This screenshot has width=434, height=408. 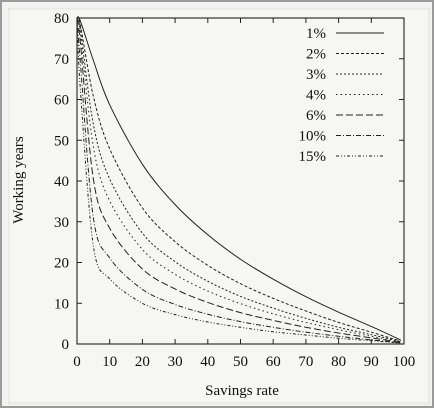 What do you see at coordinates (61, 223) in the screenshot?
I see `y-tick-label: 30` at bounding box center [61, 223].